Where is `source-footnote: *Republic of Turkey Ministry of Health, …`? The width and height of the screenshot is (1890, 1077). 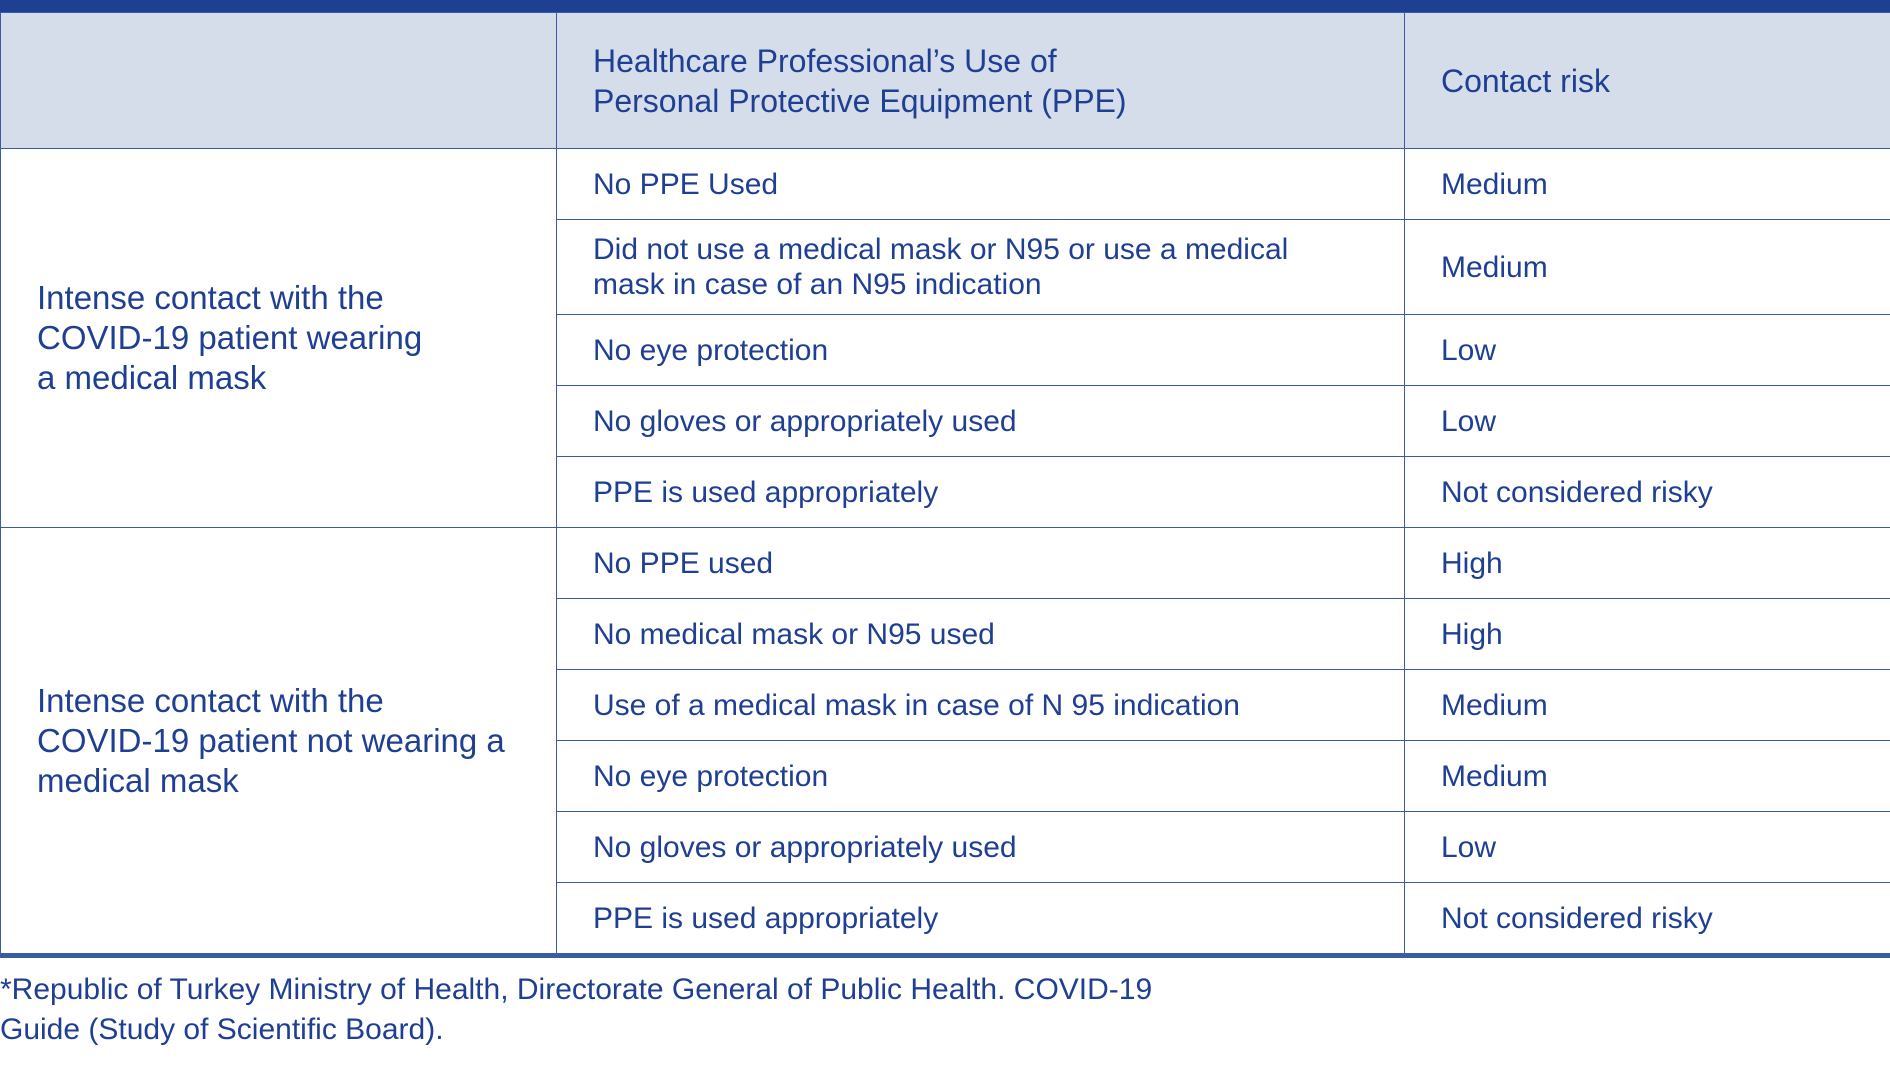 source-footnote: *Republic of Turkey Ministry of Health, … is located at coordinates (600, 1010).